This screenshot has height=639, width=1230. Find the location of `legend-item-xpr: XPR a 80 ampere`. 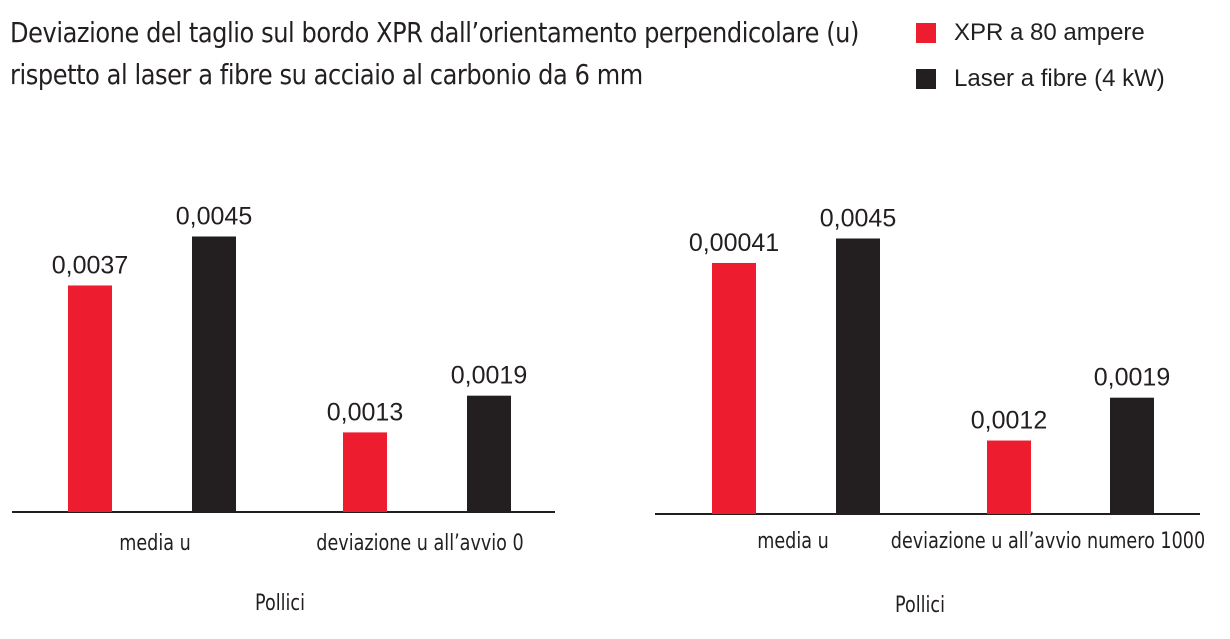

legend-item-xpr: XPR a 80 ampere is located at coordinates (1040, 33).